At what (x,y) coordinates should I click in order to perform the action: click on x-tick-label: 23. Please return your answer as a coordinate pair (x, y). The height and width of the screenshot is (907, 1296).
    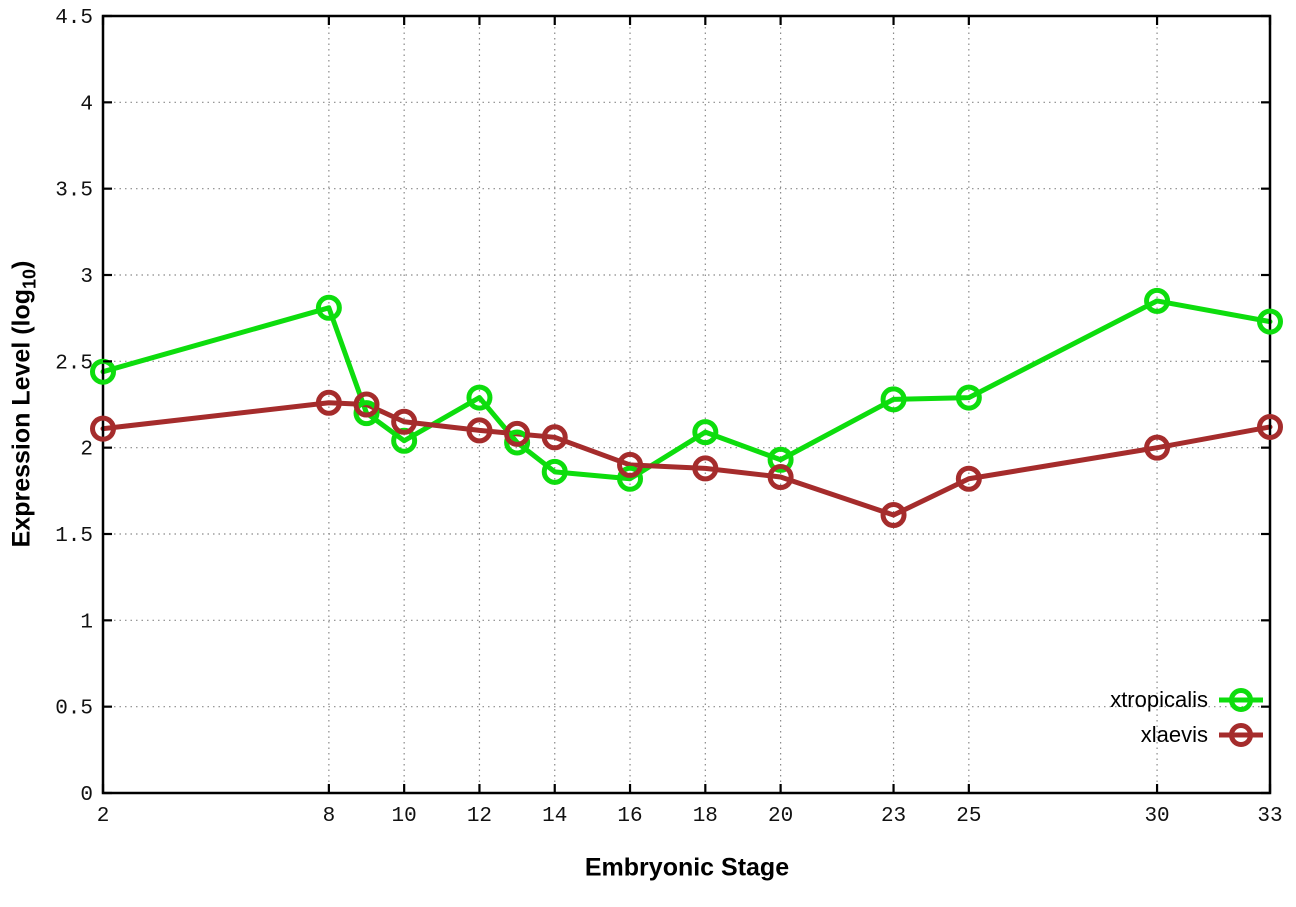
    Looking at the image, I should click on (893, 816).